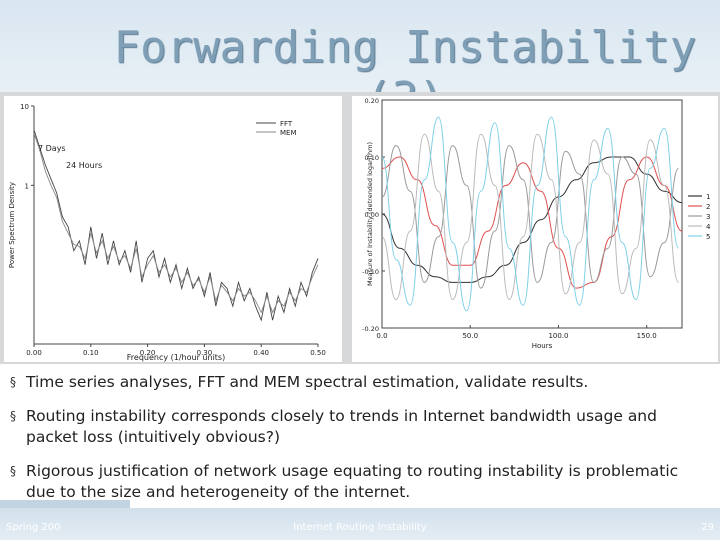 This screenshot has width=720, height=540. What do you see at coordinates (707, 527) in the screenshot?
I see `page-number: 29` at bounding box center [707, 527].